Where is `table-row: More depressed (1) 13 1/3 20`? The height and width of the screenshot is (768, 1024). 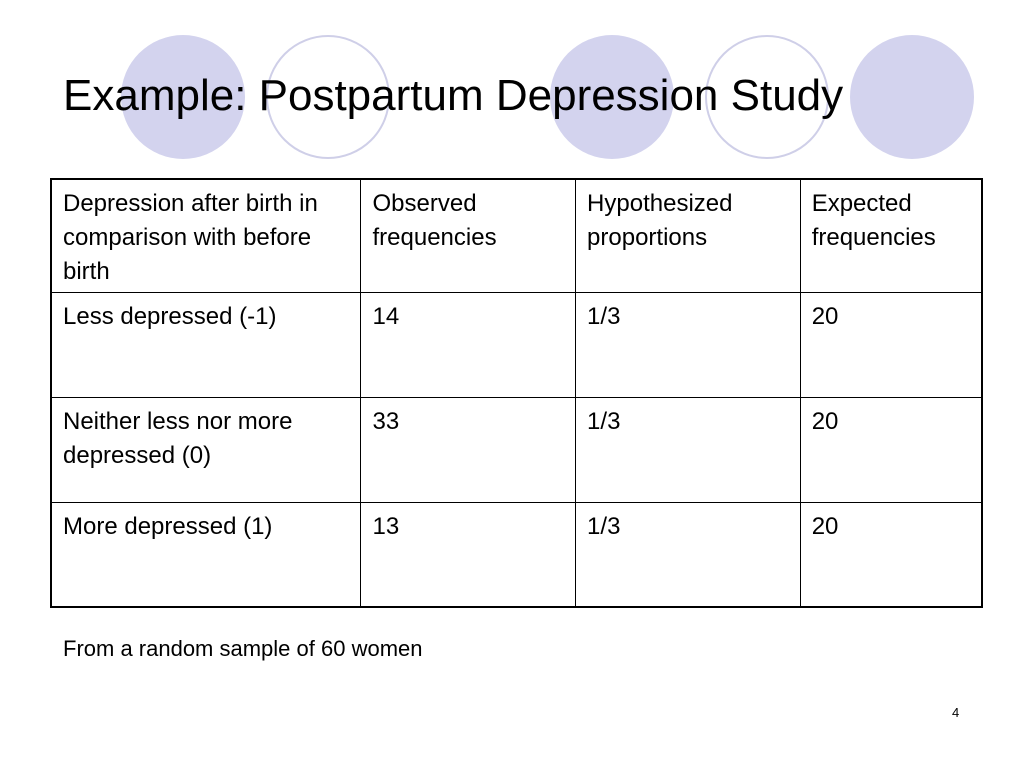
table-row: More depressed (1) 13 1/3 20 is located at coordinates (516, 554).